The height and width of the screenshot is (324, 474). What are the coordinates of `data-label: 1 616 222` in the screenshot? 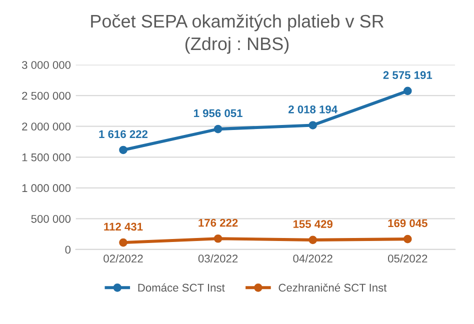 It's located at (123, 134).